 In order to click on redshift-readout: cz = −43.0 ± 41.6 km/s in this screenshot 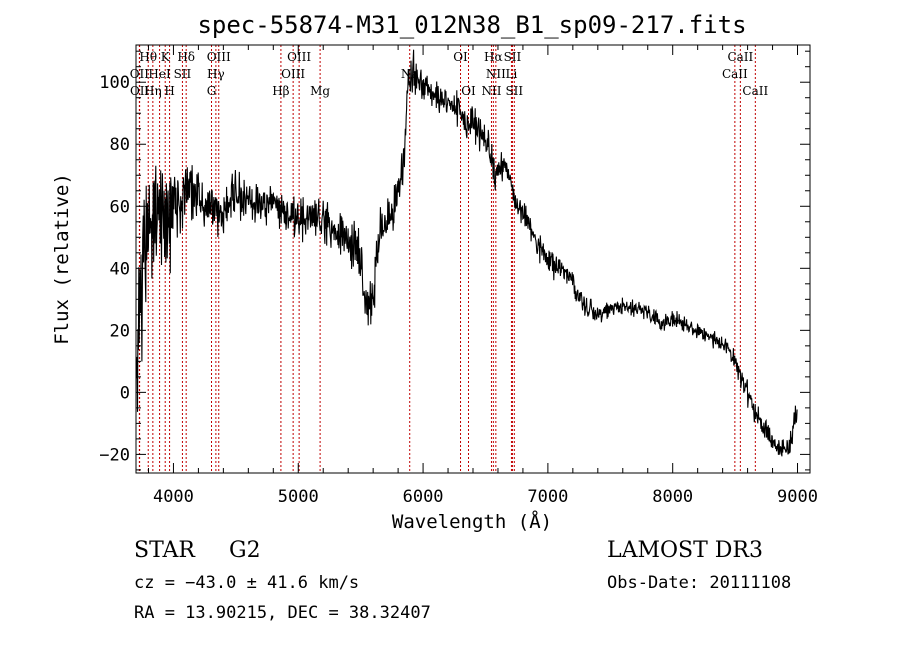, I will do `click(247, 583)`.